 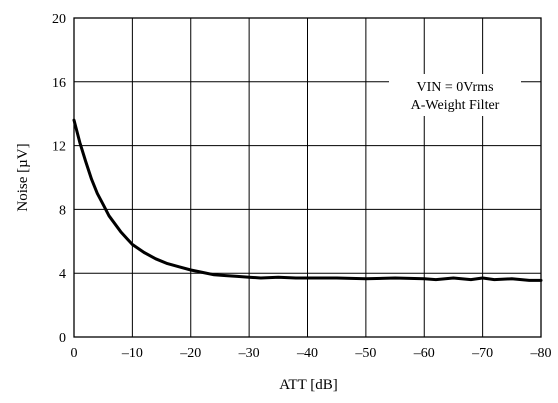 What do you see at coordinates (308, 385) in the screenshot?
I see `x-axis-label: ATT [dB]` at bounding box center [308, 385].